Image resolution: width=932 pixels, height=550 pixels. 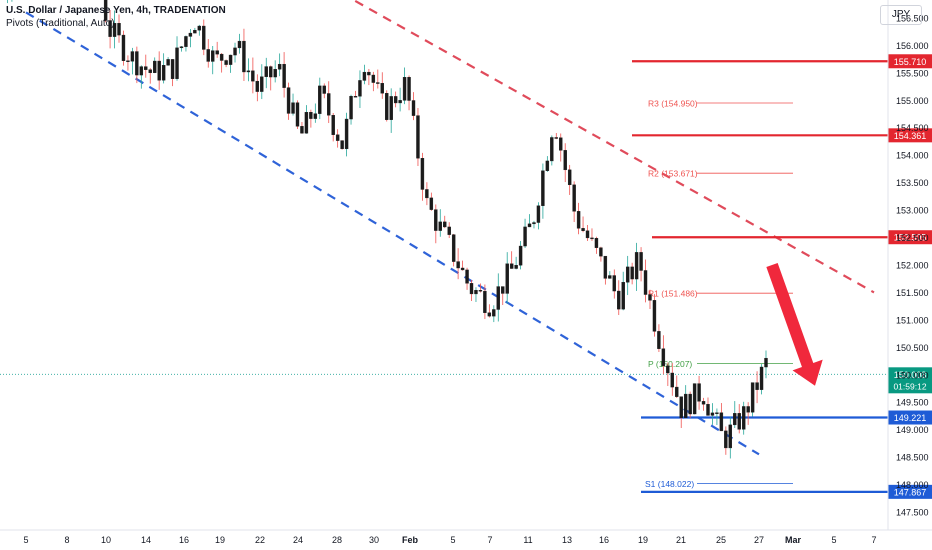 I want to click on y-tick-label: 156.000, so click(x=912, y=46).